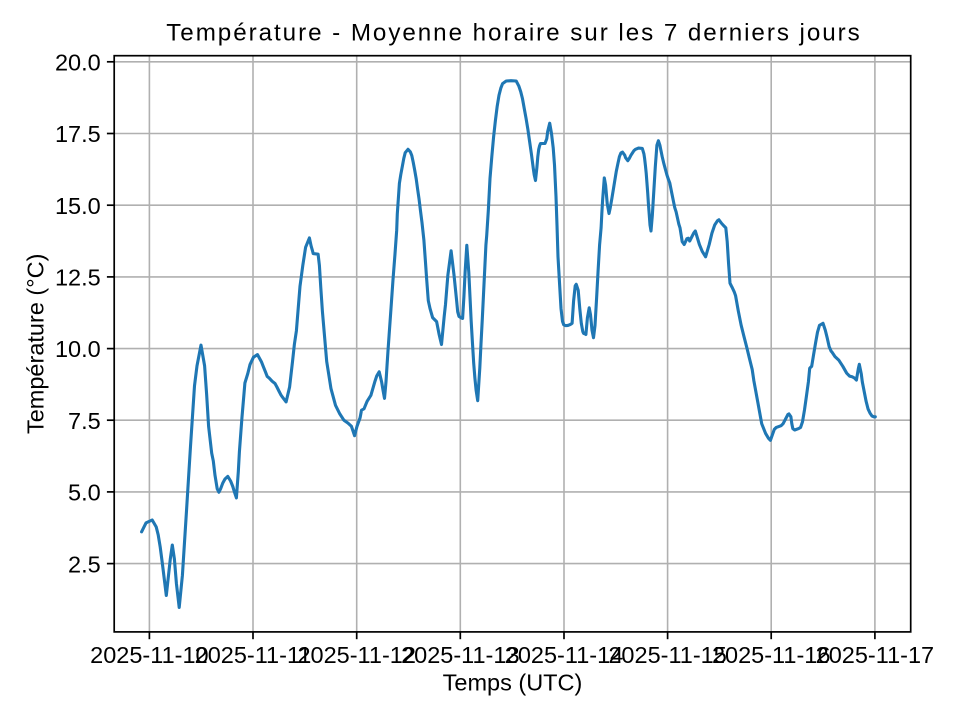 This screenshot has width=960, height=720. I want to click on svg-text: 2025-11-13, so click(460, 655).